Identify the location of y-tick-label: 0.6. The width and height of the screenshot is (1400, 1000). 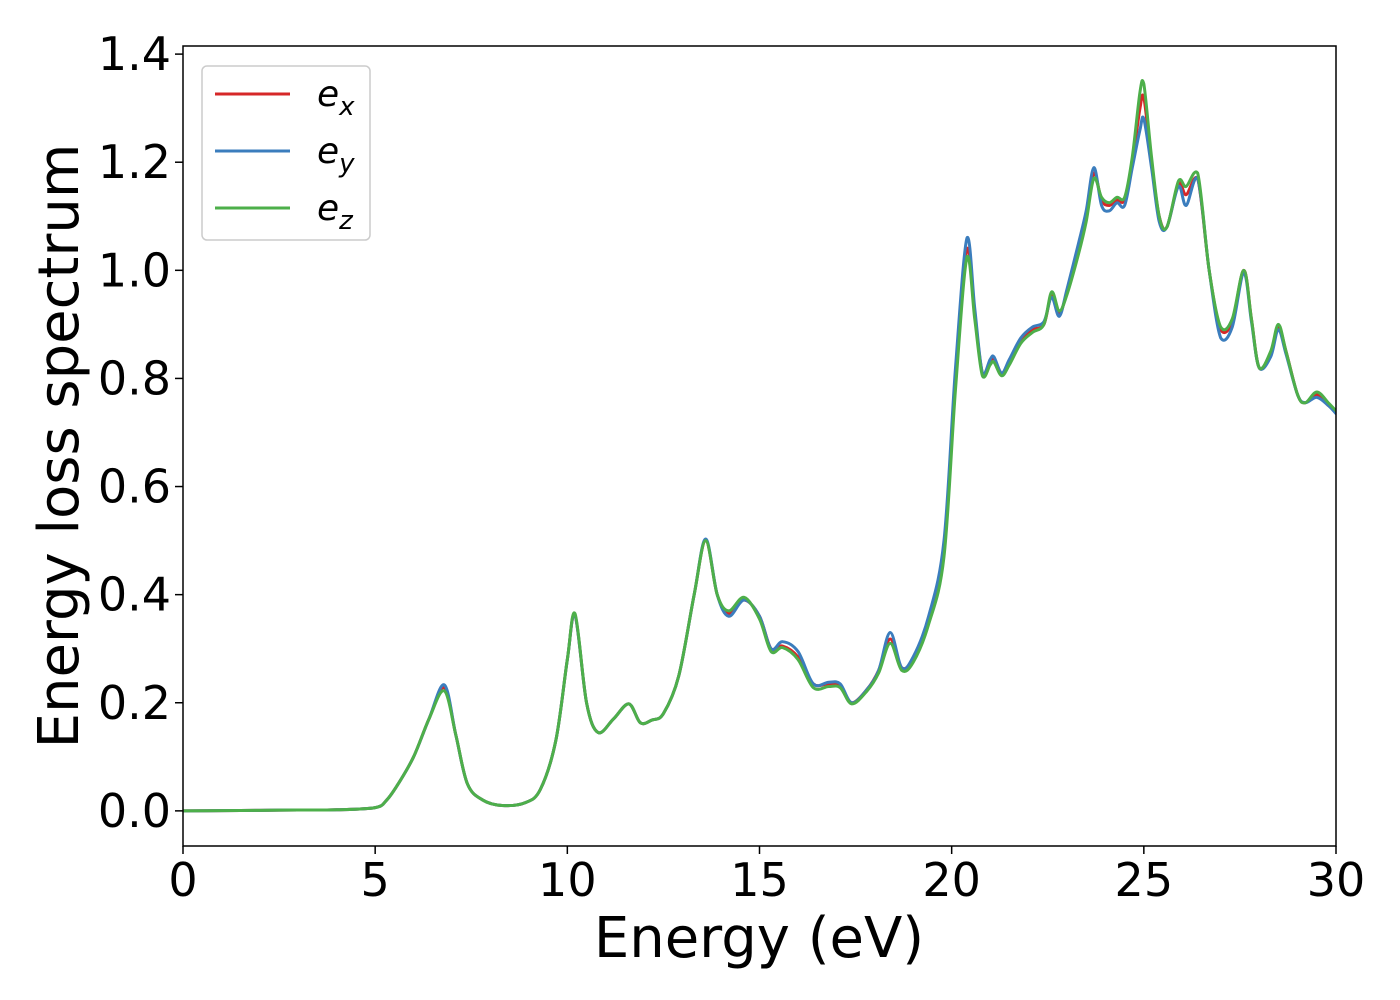
(134, 487).